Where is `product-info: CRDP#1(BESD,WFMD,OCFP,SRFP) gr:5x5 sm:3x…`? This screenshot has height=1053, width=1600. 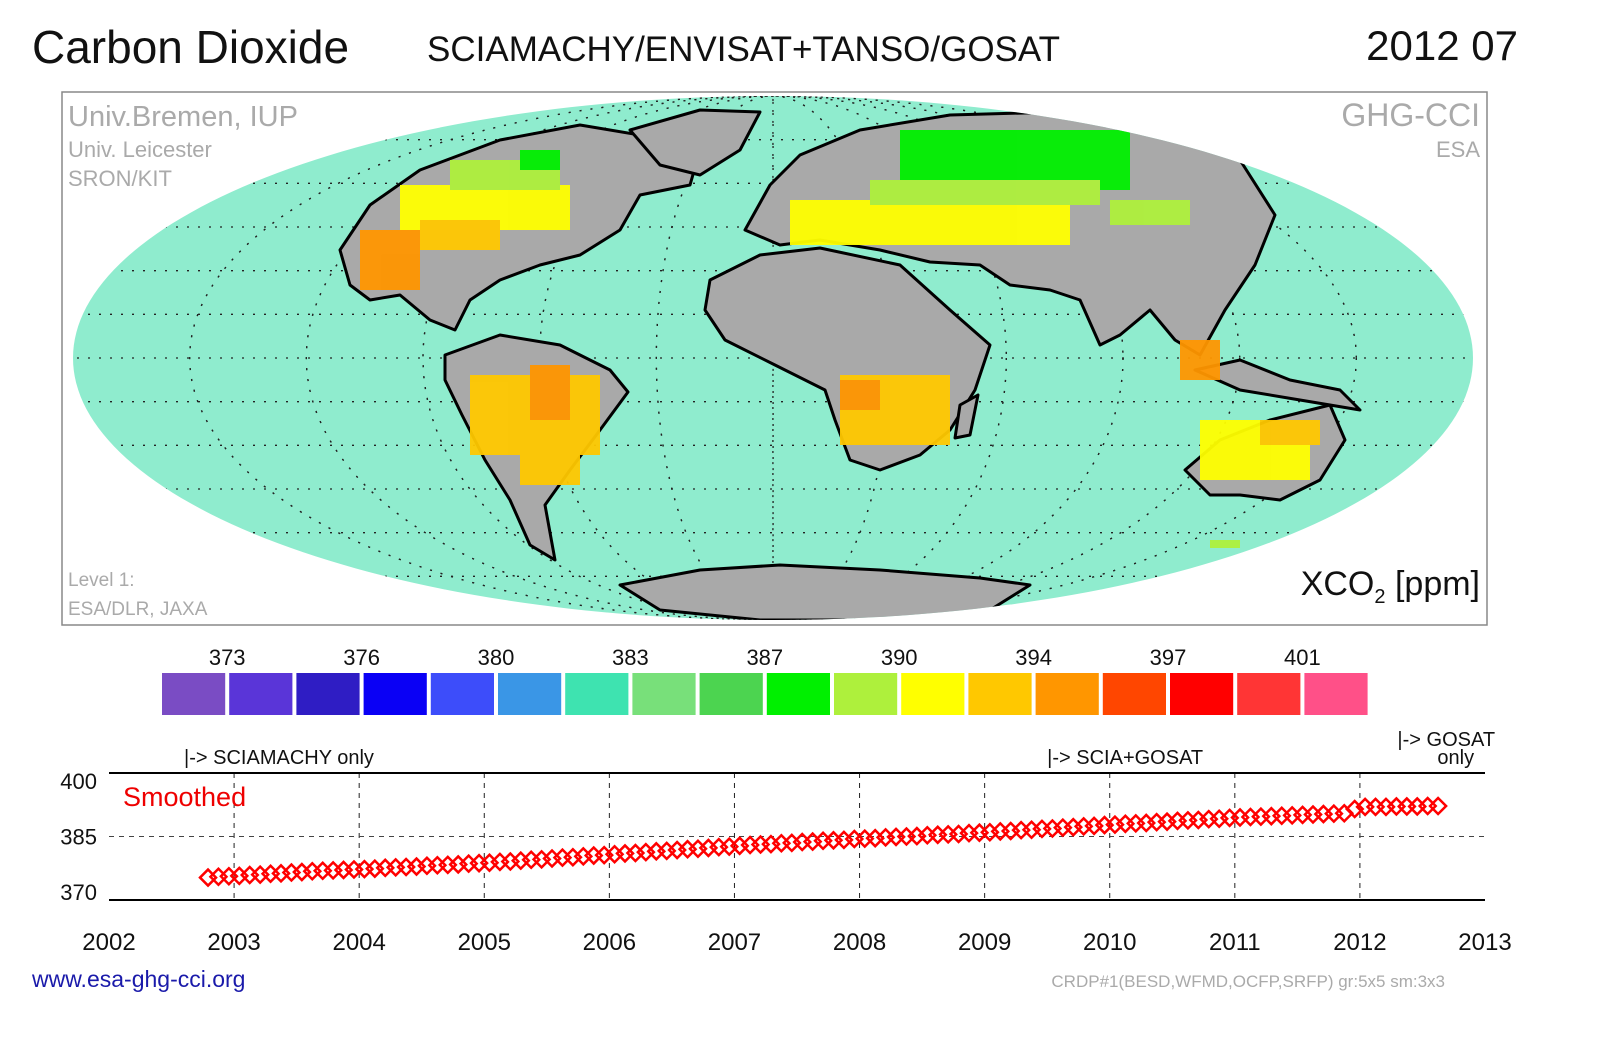 product-info: CRDP#1(BESD,WFMD,OCFP,SRFP) gr:5x5 sm:3x… is located at coordinates (1248, 981).